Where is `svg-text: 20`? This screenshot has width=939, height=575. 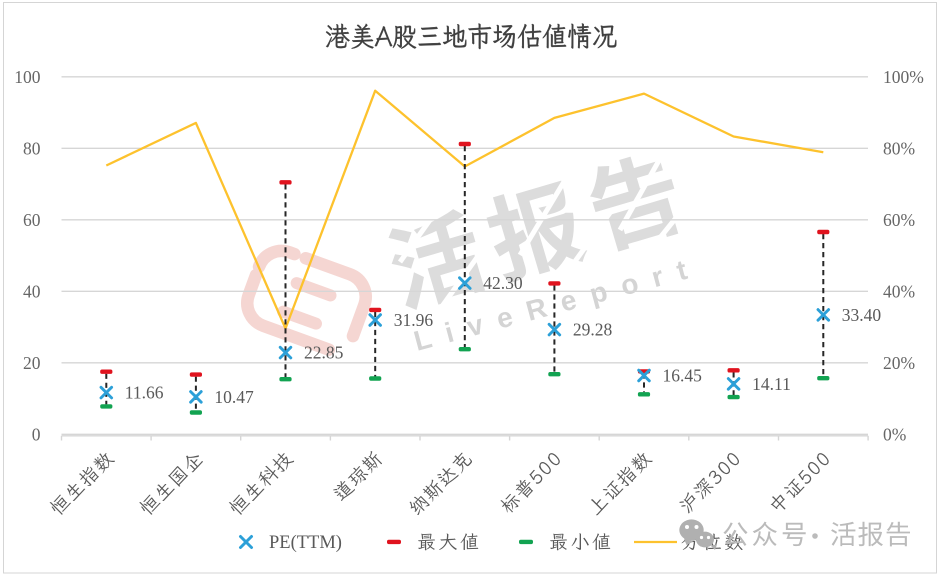
svg-text: 20 is located at coordinates (32, 363).